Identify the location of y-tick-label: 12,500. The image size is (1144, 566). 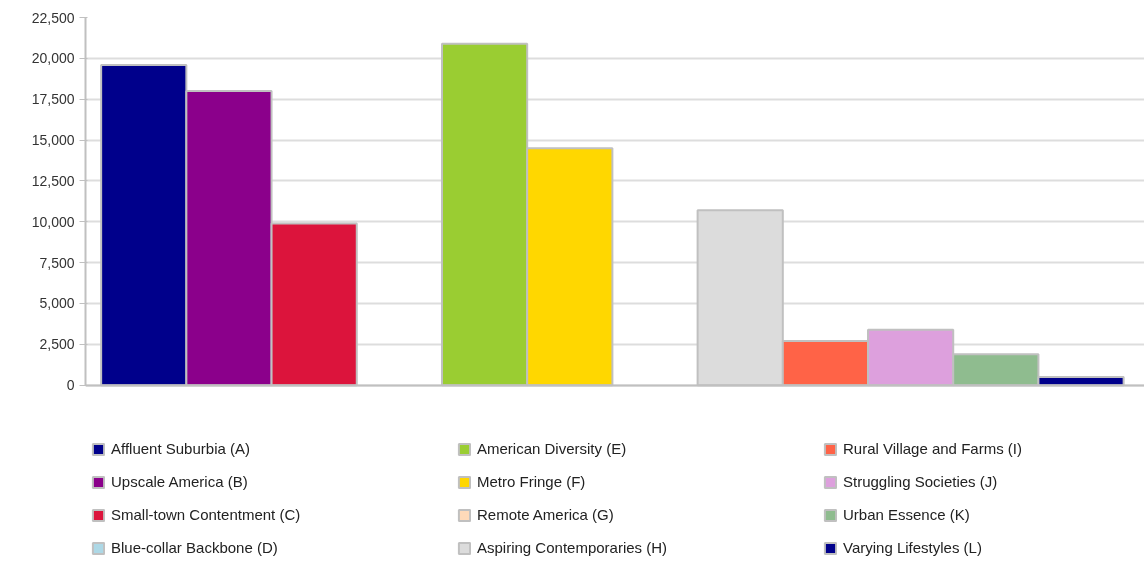
(53, 180).